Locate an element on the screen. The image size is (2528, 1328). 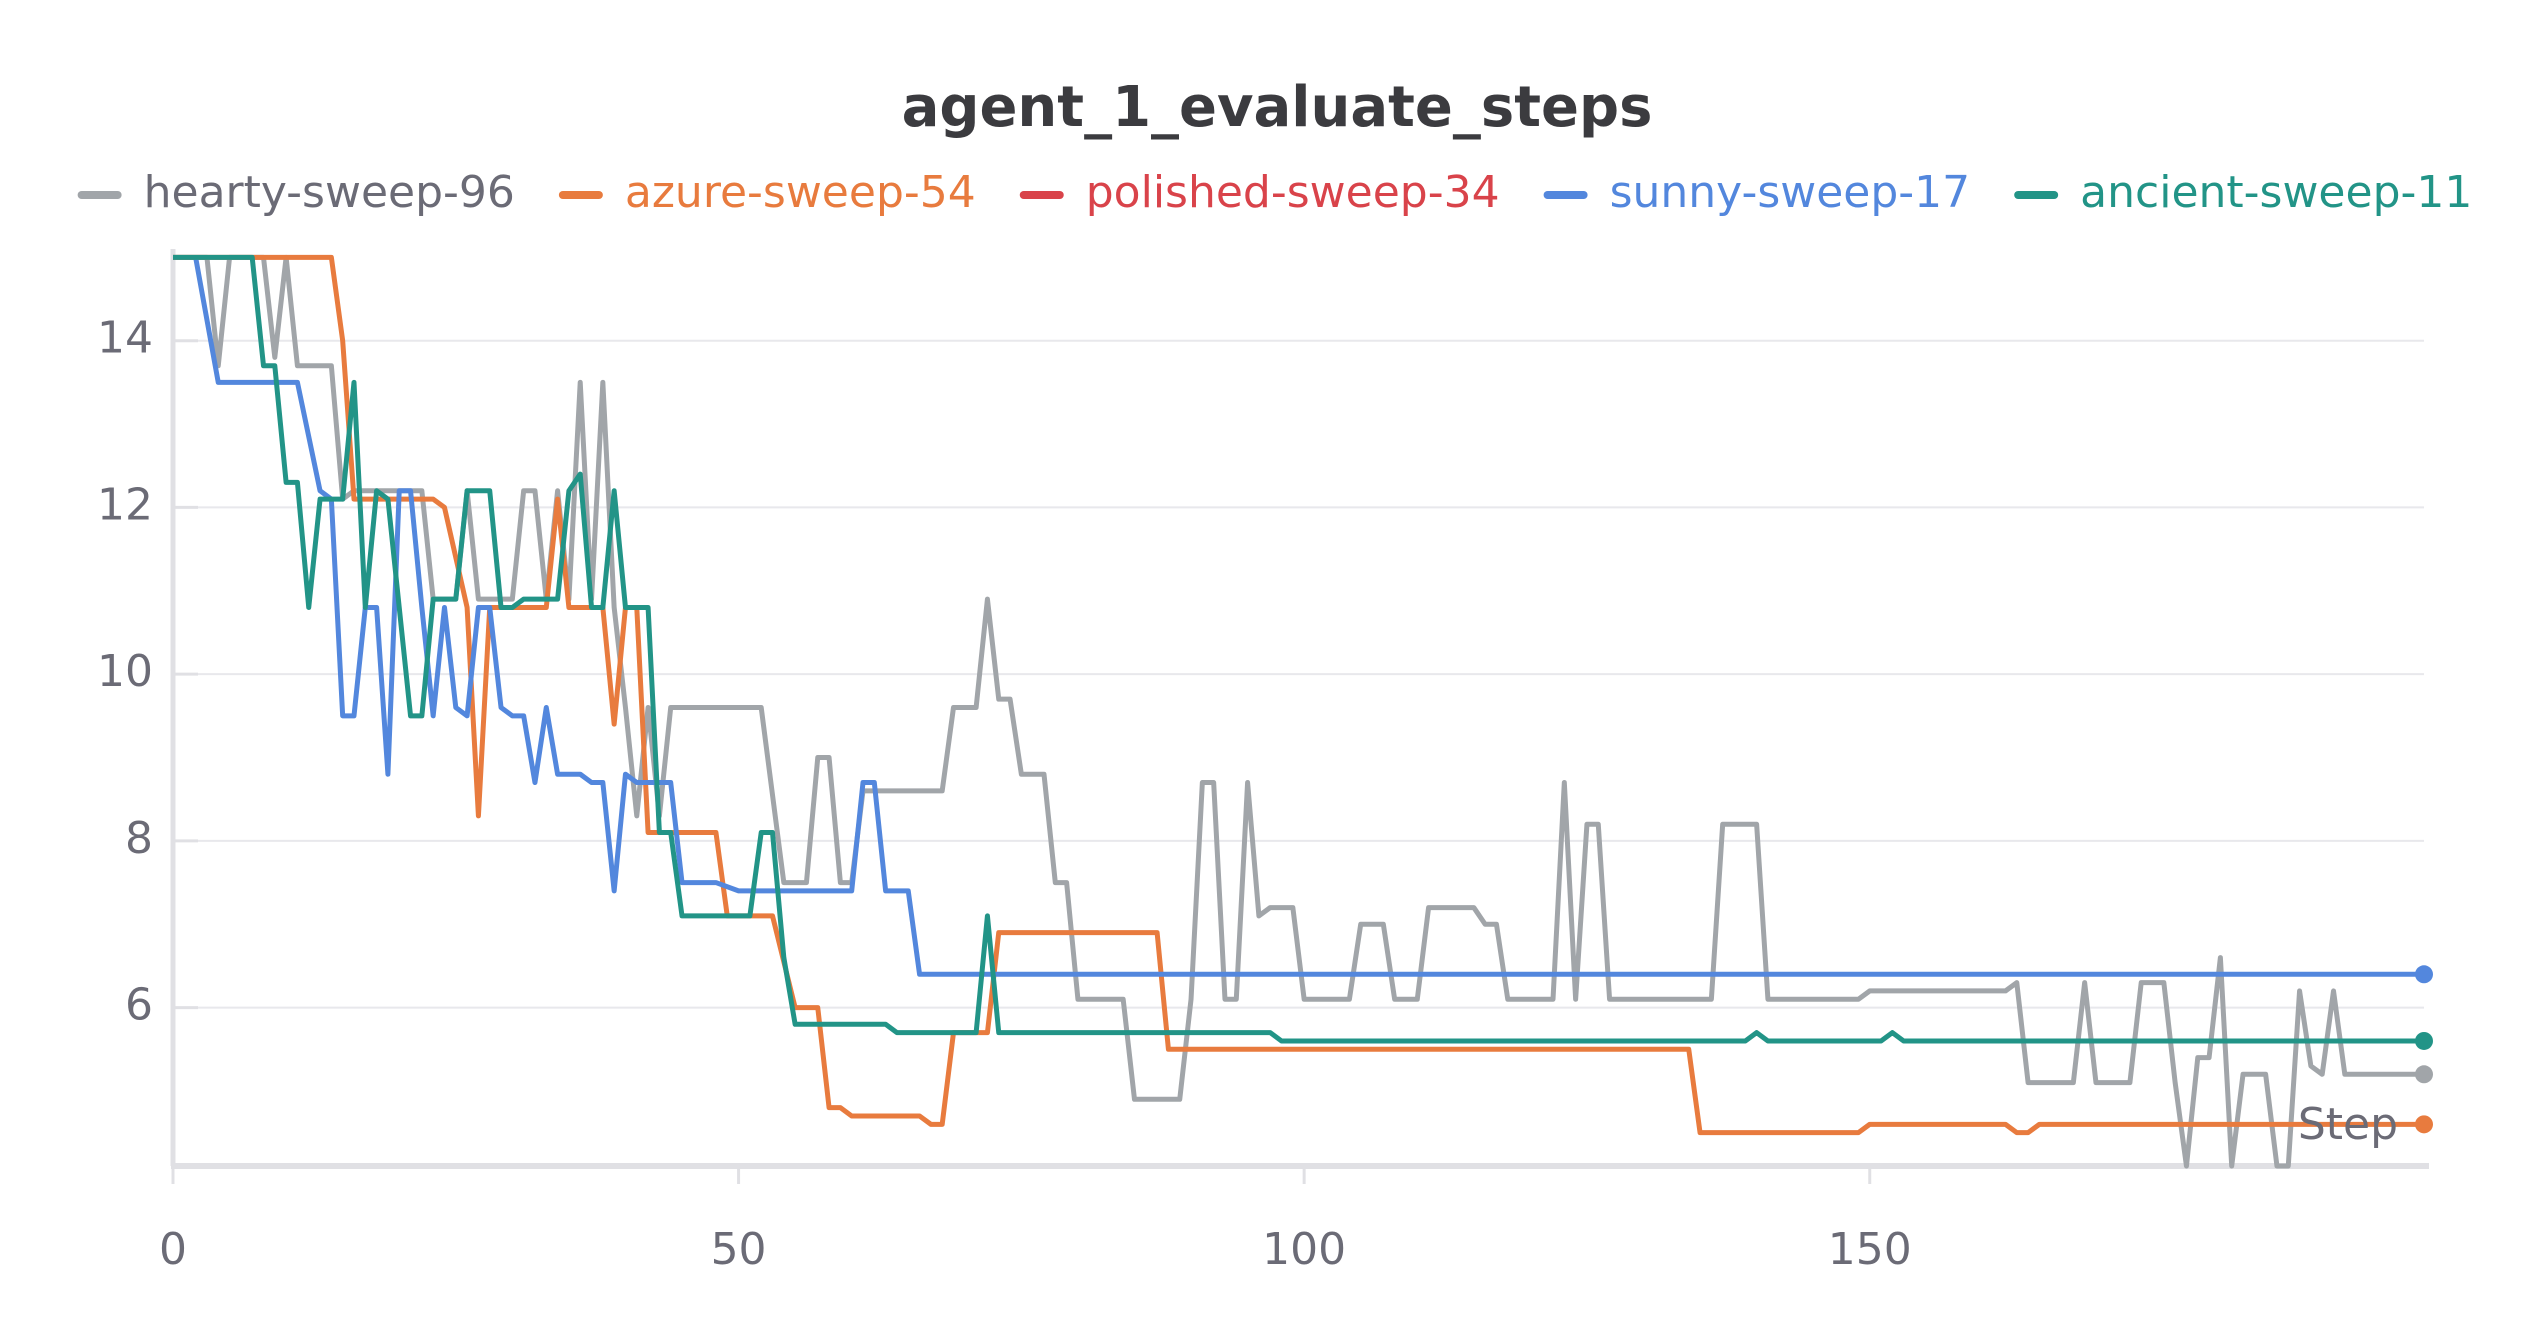
legend-label: sunny-sweep-17 is located at coordinates (1790, 192).